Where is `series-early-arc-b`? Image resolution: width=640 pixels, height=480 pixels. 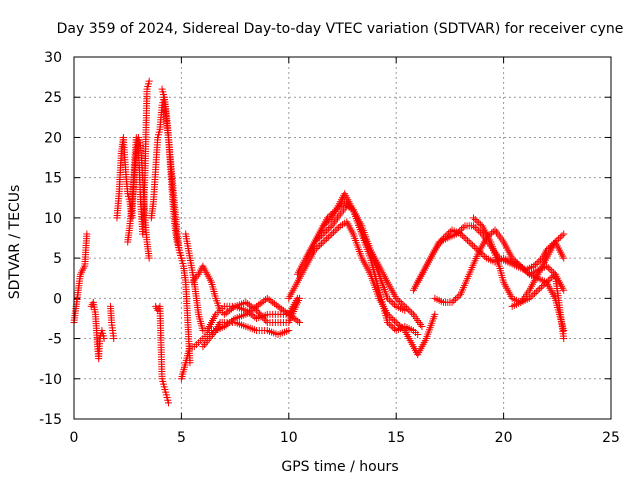 series-early-arc-b is located at coordinates (97, 330).